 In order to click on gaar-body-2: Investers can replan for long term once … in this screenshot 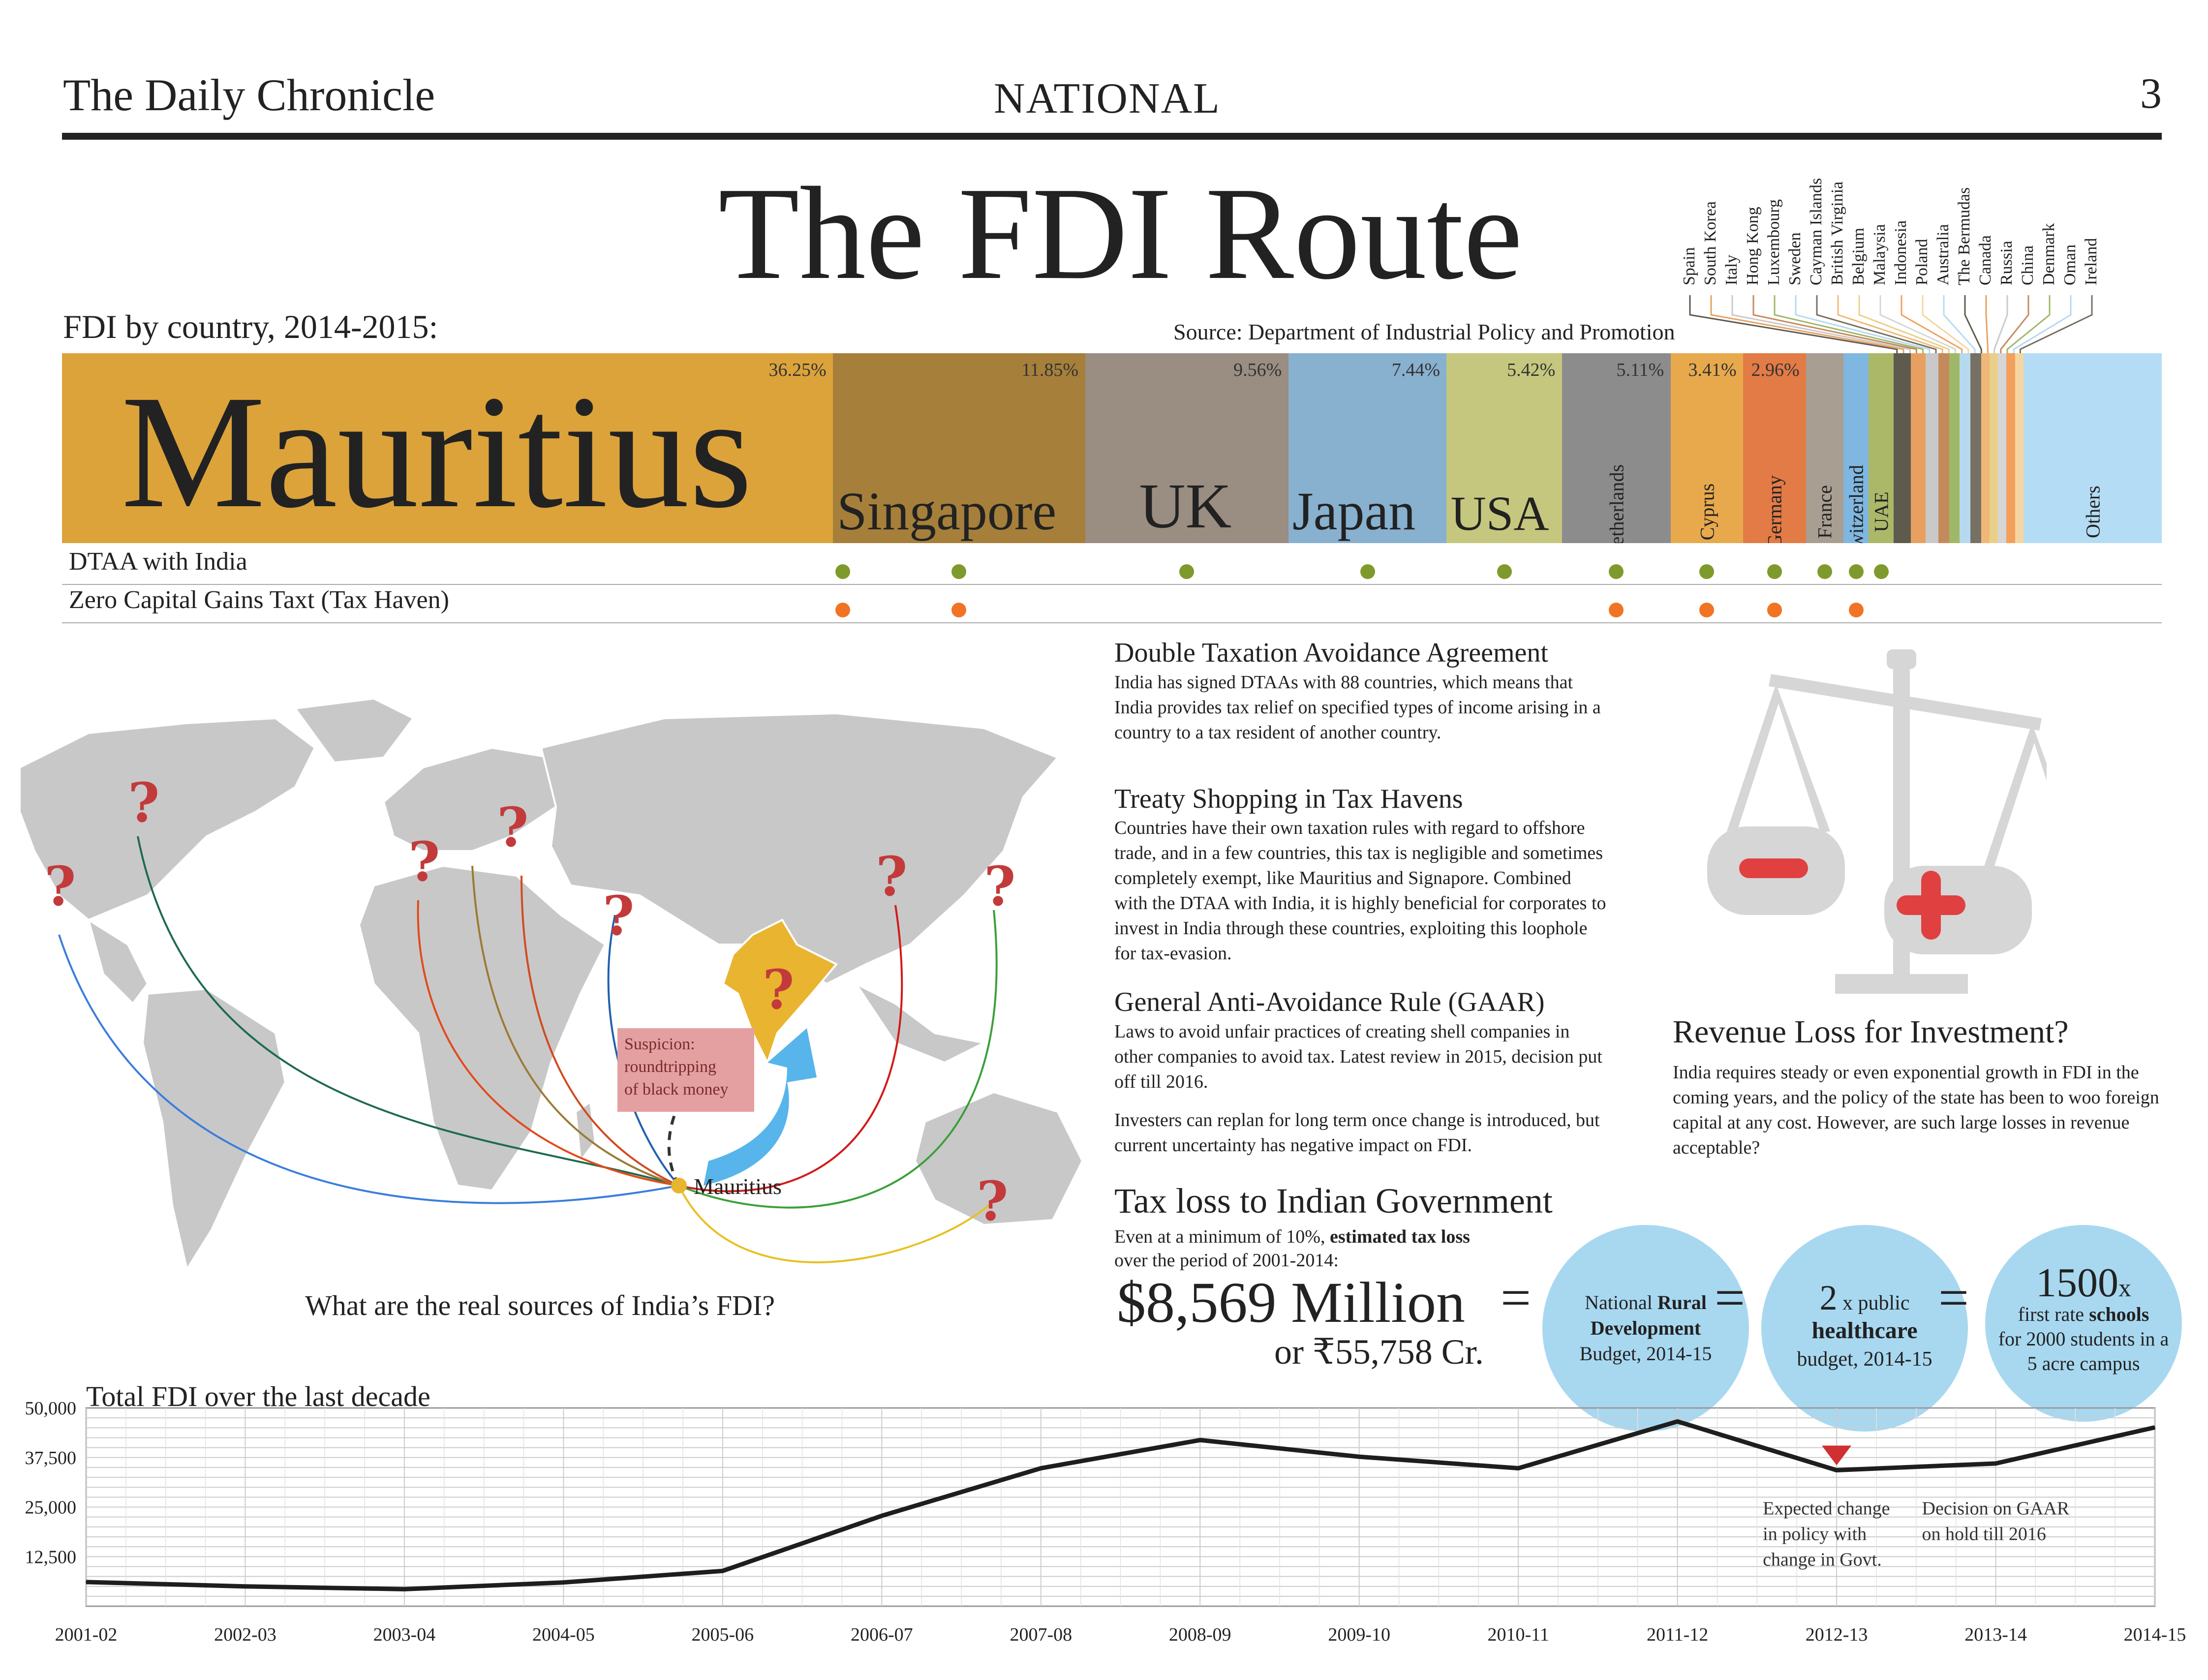, I will do `click(1357, 1133)`.